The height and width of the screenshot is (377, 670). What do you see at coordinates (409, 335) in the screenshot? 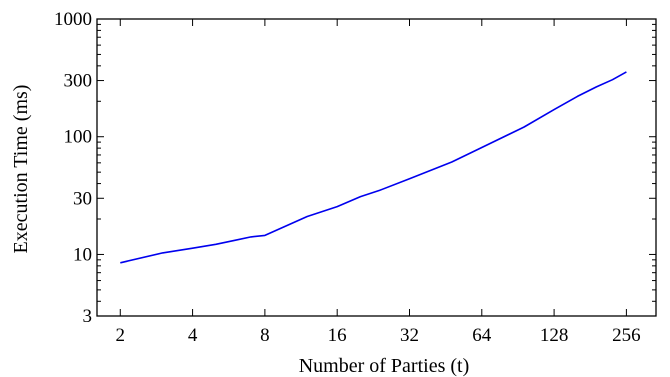
I see `x-tick-label: 32` at bounding box center [409, 335].